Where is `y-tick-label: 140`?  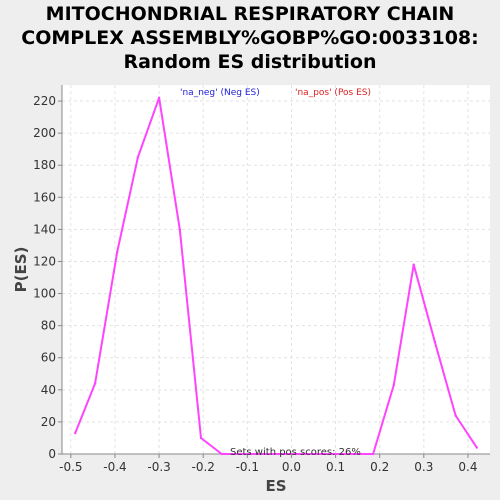 y-tick-label: 140 is located at coordinates (44, 229).